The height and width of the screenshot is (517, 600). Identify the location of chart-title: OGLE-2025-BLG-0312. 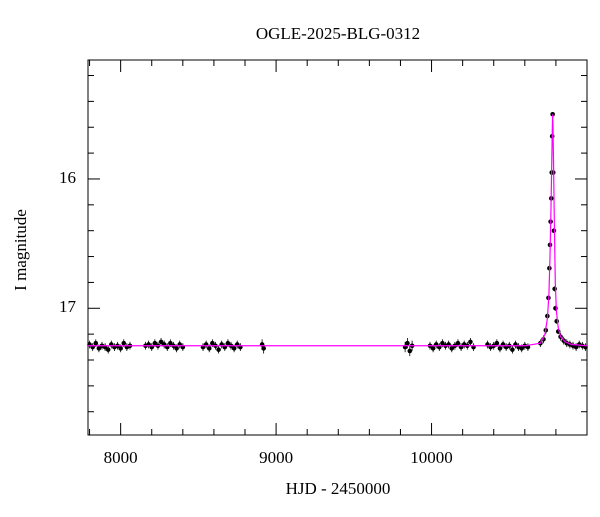
(338, 33).